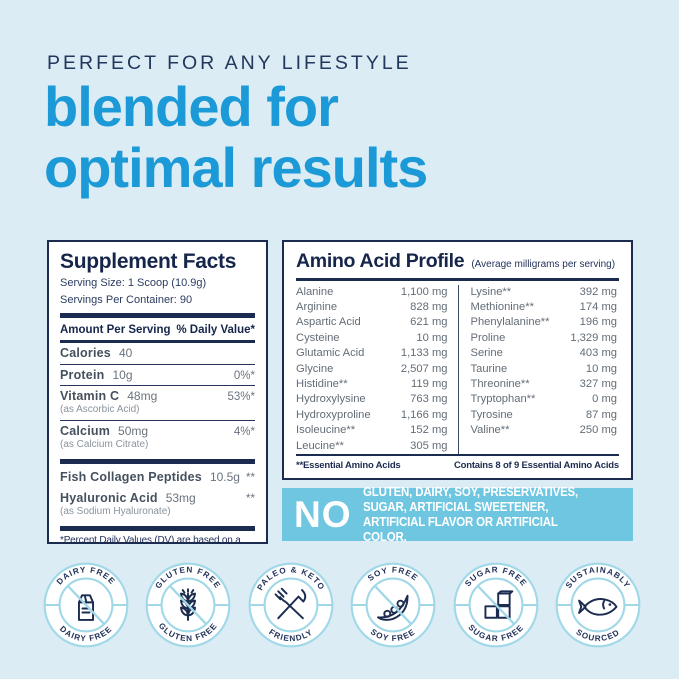 The height and width of the screenshot is (679, 679). What do you see at coordinates (429, 322) in the screenshot?
I see `amino-value: 621 mg` at bounding box center [429, 322].